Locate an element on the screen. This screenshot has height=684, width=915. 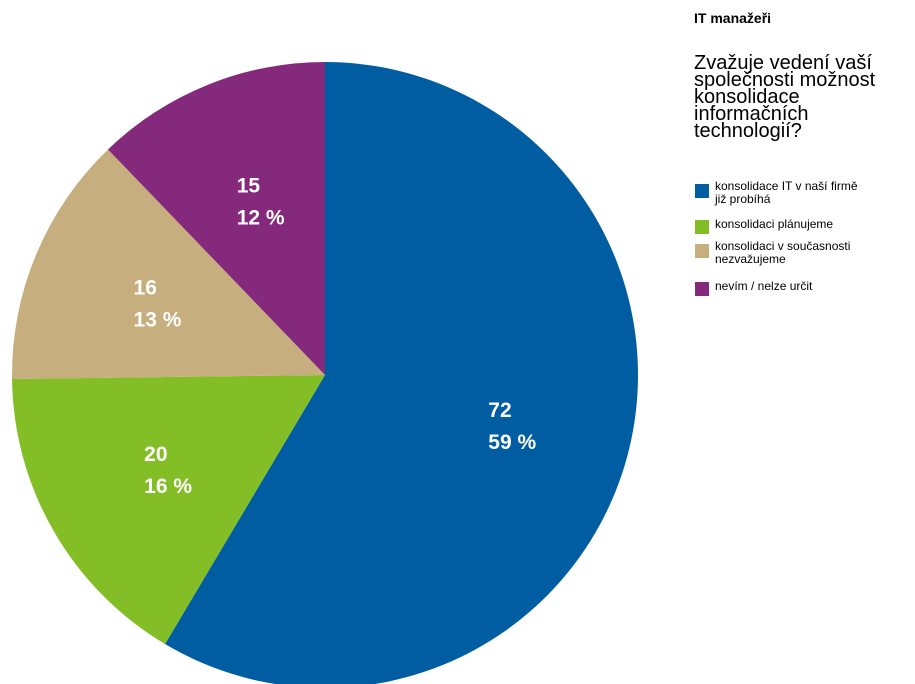
legend-label: konsolidaci plánujeme is located at coordinates (774, 224).